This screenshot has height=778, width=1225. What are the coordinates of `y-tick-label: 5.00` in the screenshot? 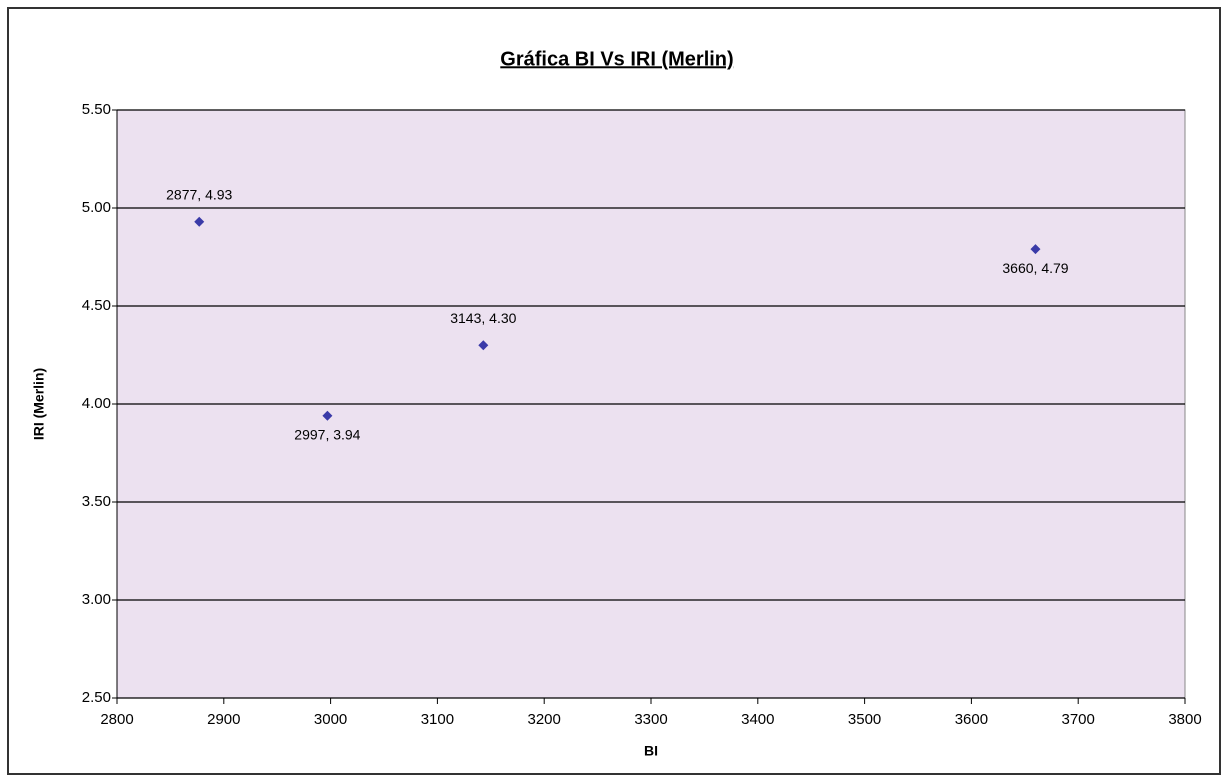 It's located at (96, 207).